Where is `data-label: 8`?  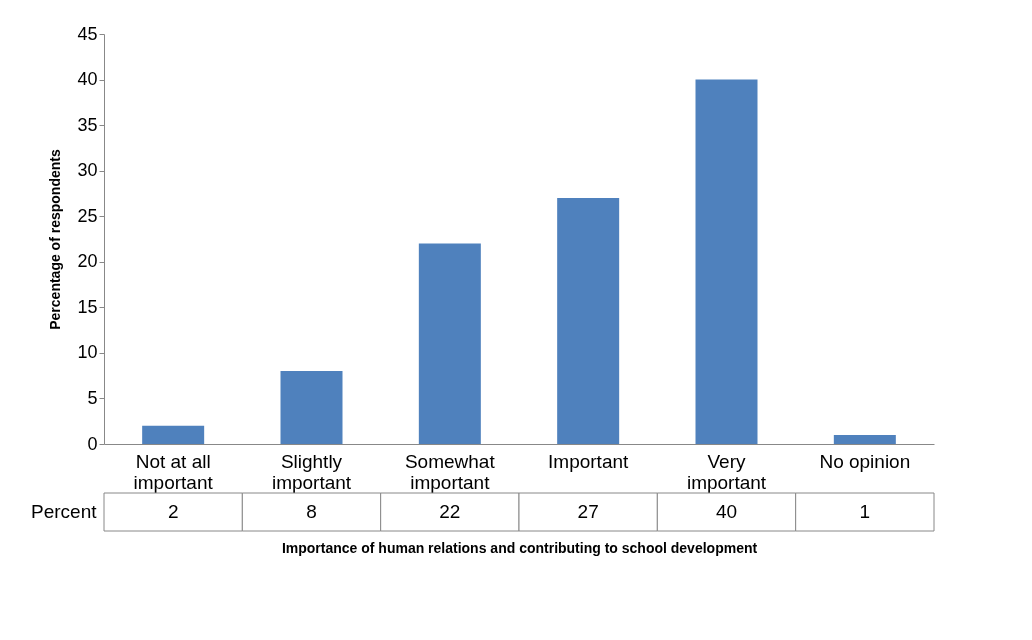 data-label: 8 is located at coordinates (311, 511).